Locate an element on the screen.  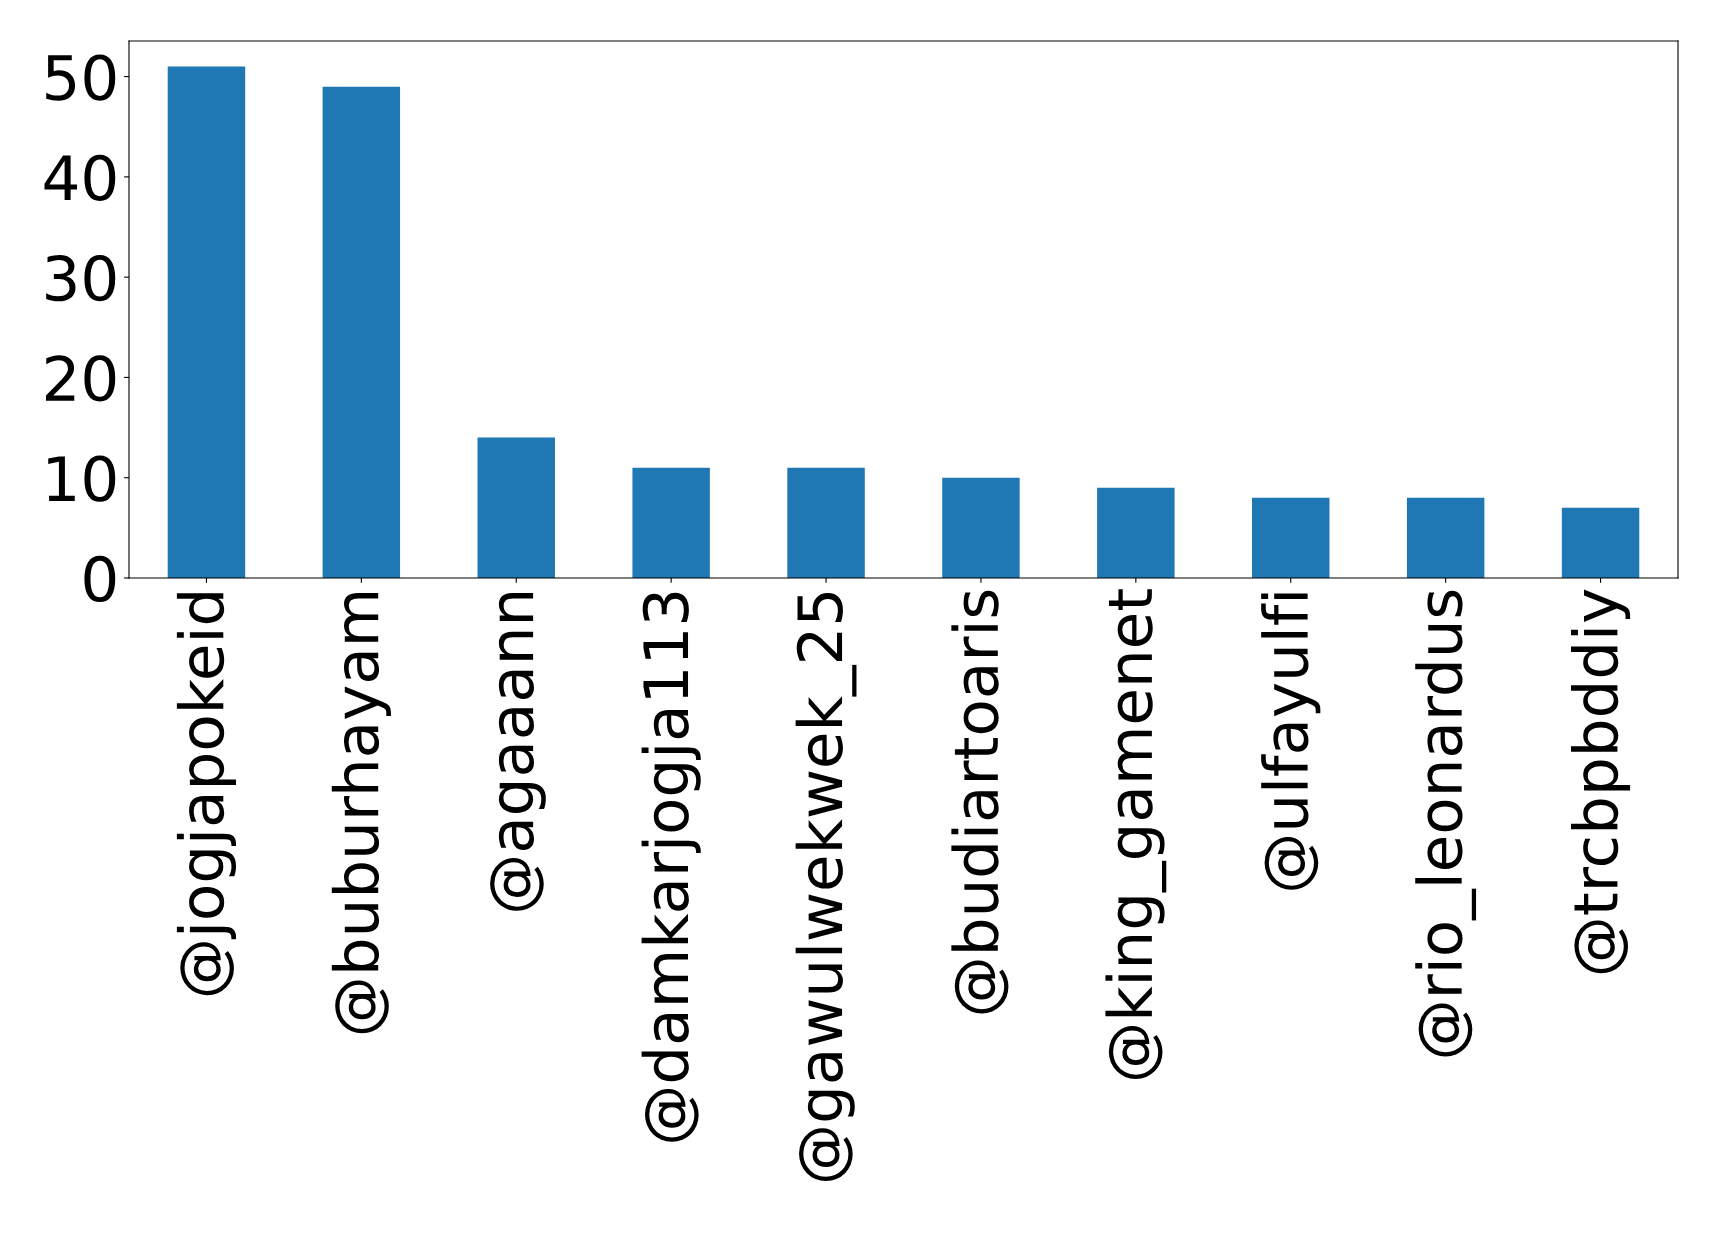
y-tick-label: 10 is located at coordinates (82, 478).